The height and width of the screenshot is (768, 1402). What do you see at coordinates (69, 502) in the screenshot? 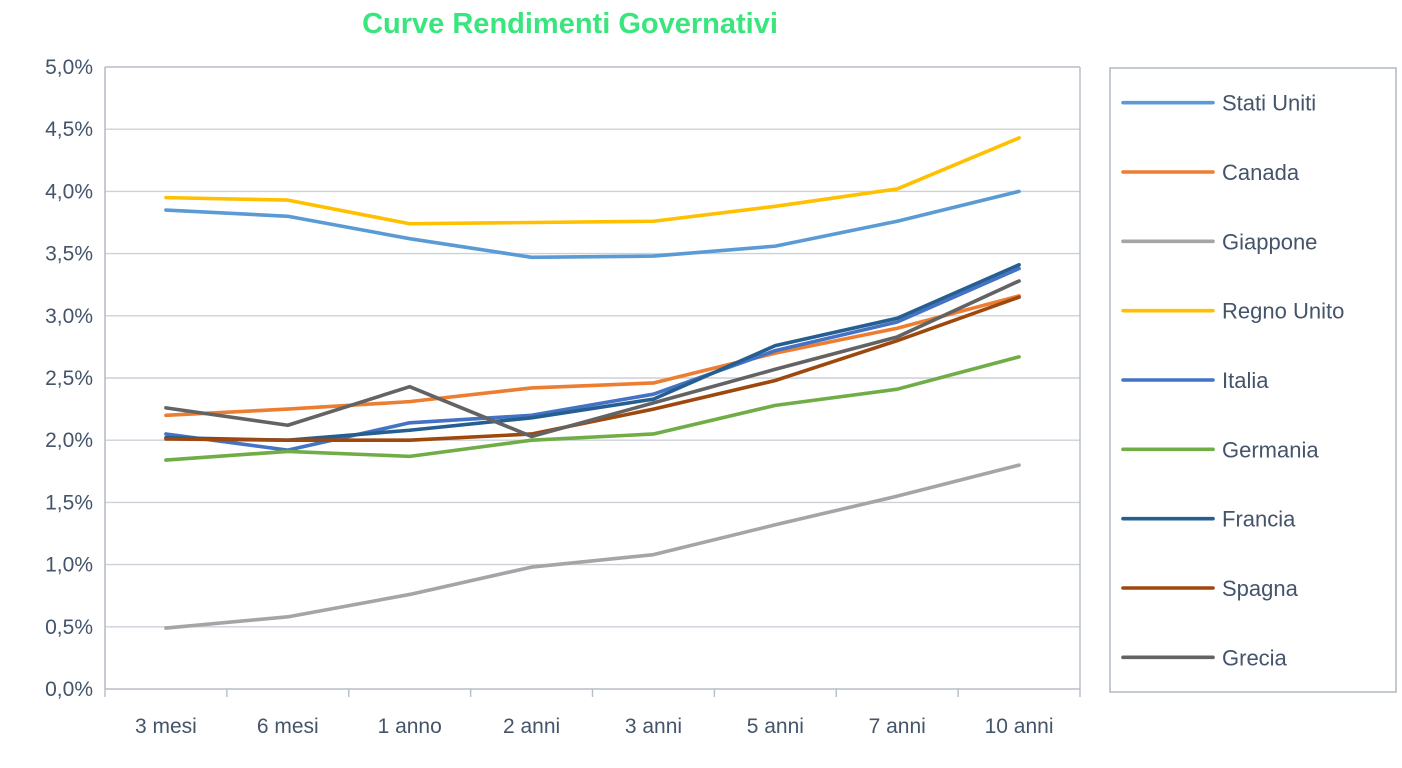
I see `y-axis-tick-label: 1,5%` at bounding box center [69, 502].